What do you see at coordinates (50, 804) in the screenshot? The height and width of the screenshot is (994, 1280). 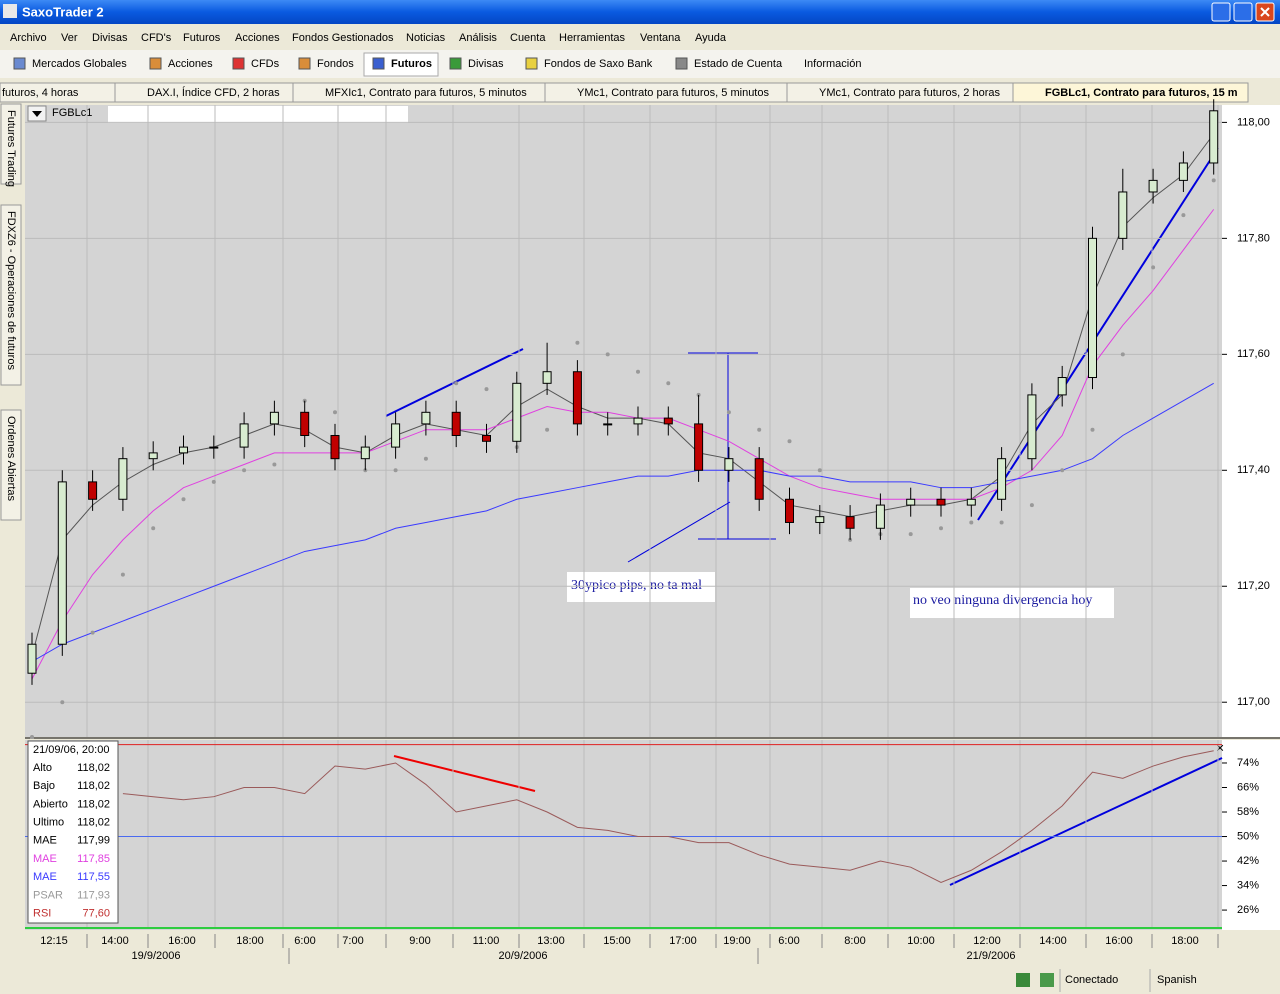 I see `info-label: Abierto` at bounding box center [50, 804].